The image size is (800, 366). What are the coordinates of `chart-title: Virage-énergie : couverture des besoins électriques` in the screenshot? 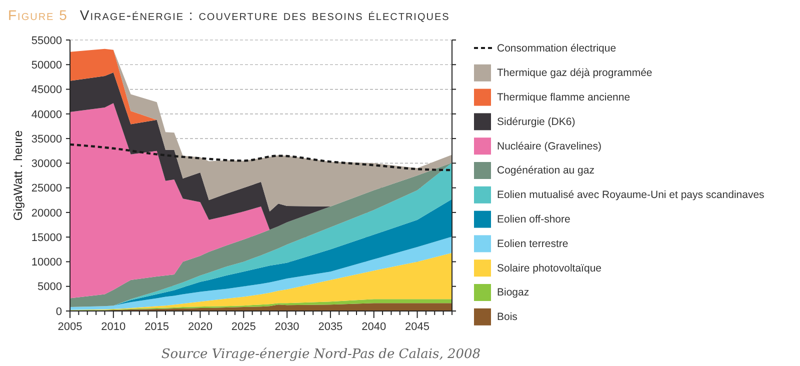 It's located at (265, 15).